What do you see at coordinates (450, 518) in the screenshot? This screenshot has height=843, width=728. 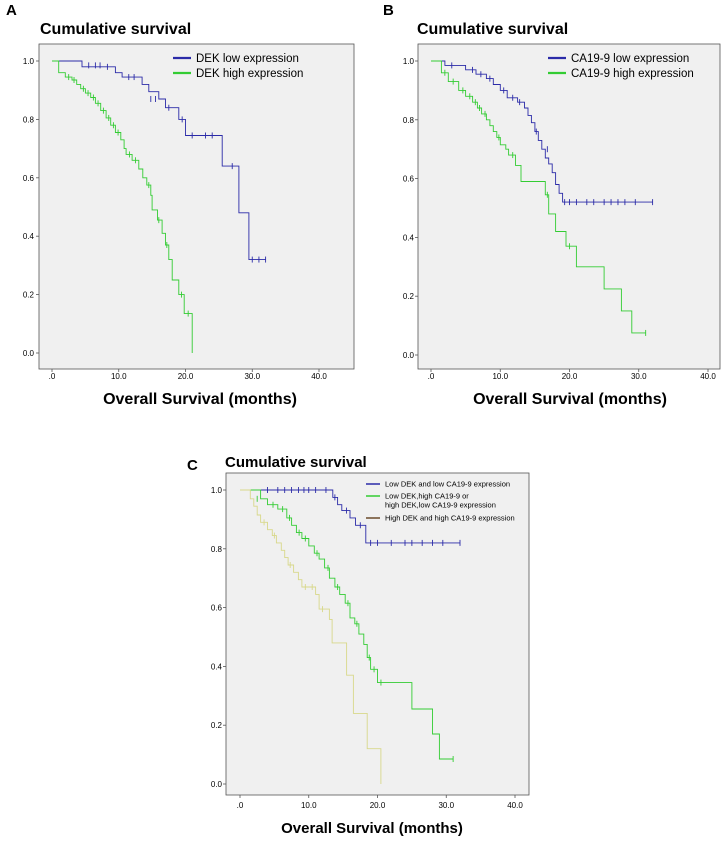 I see `legend-entry: High DEK and high CA19-9 expression` at bounding box center [450, 518].